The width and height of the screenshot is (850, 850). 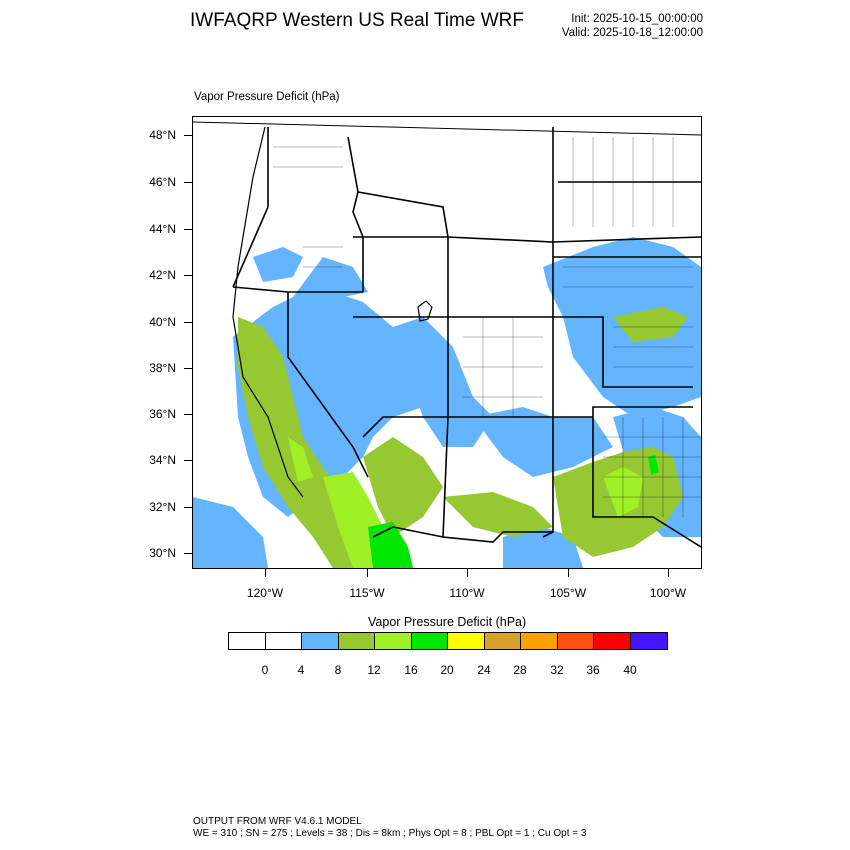 I want to click on lat-label-34: 34°N, so click(x=162, y=460).